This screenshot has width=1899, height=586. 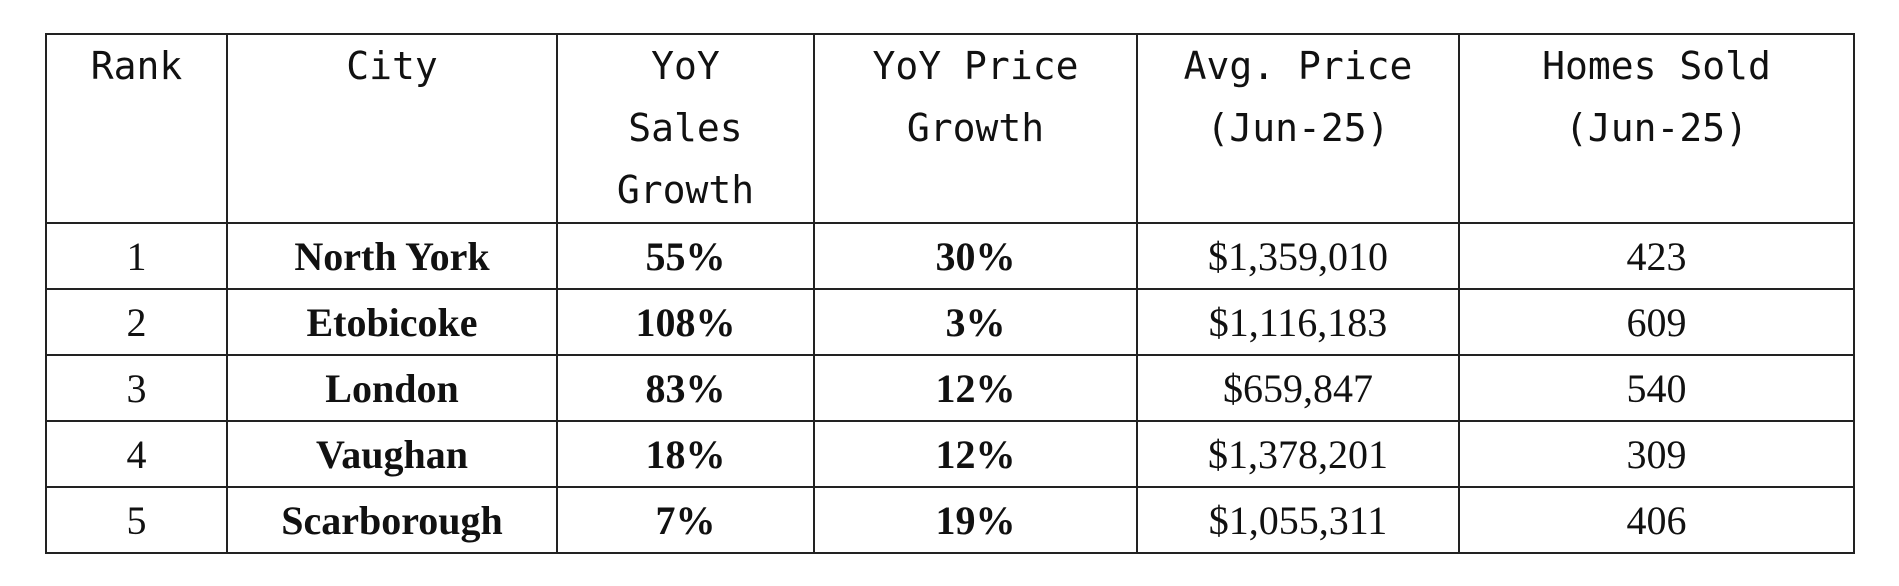 I want to click on header-cell: Avg. Price (Jun-25), so click(x=1298, y=128).